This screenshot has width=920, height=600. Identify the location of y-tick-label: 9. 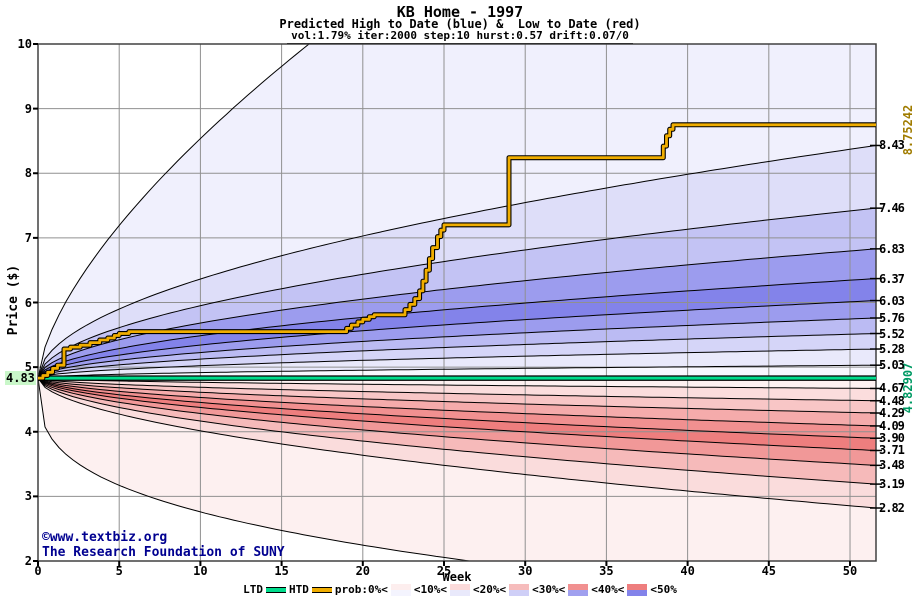
(28, 108).